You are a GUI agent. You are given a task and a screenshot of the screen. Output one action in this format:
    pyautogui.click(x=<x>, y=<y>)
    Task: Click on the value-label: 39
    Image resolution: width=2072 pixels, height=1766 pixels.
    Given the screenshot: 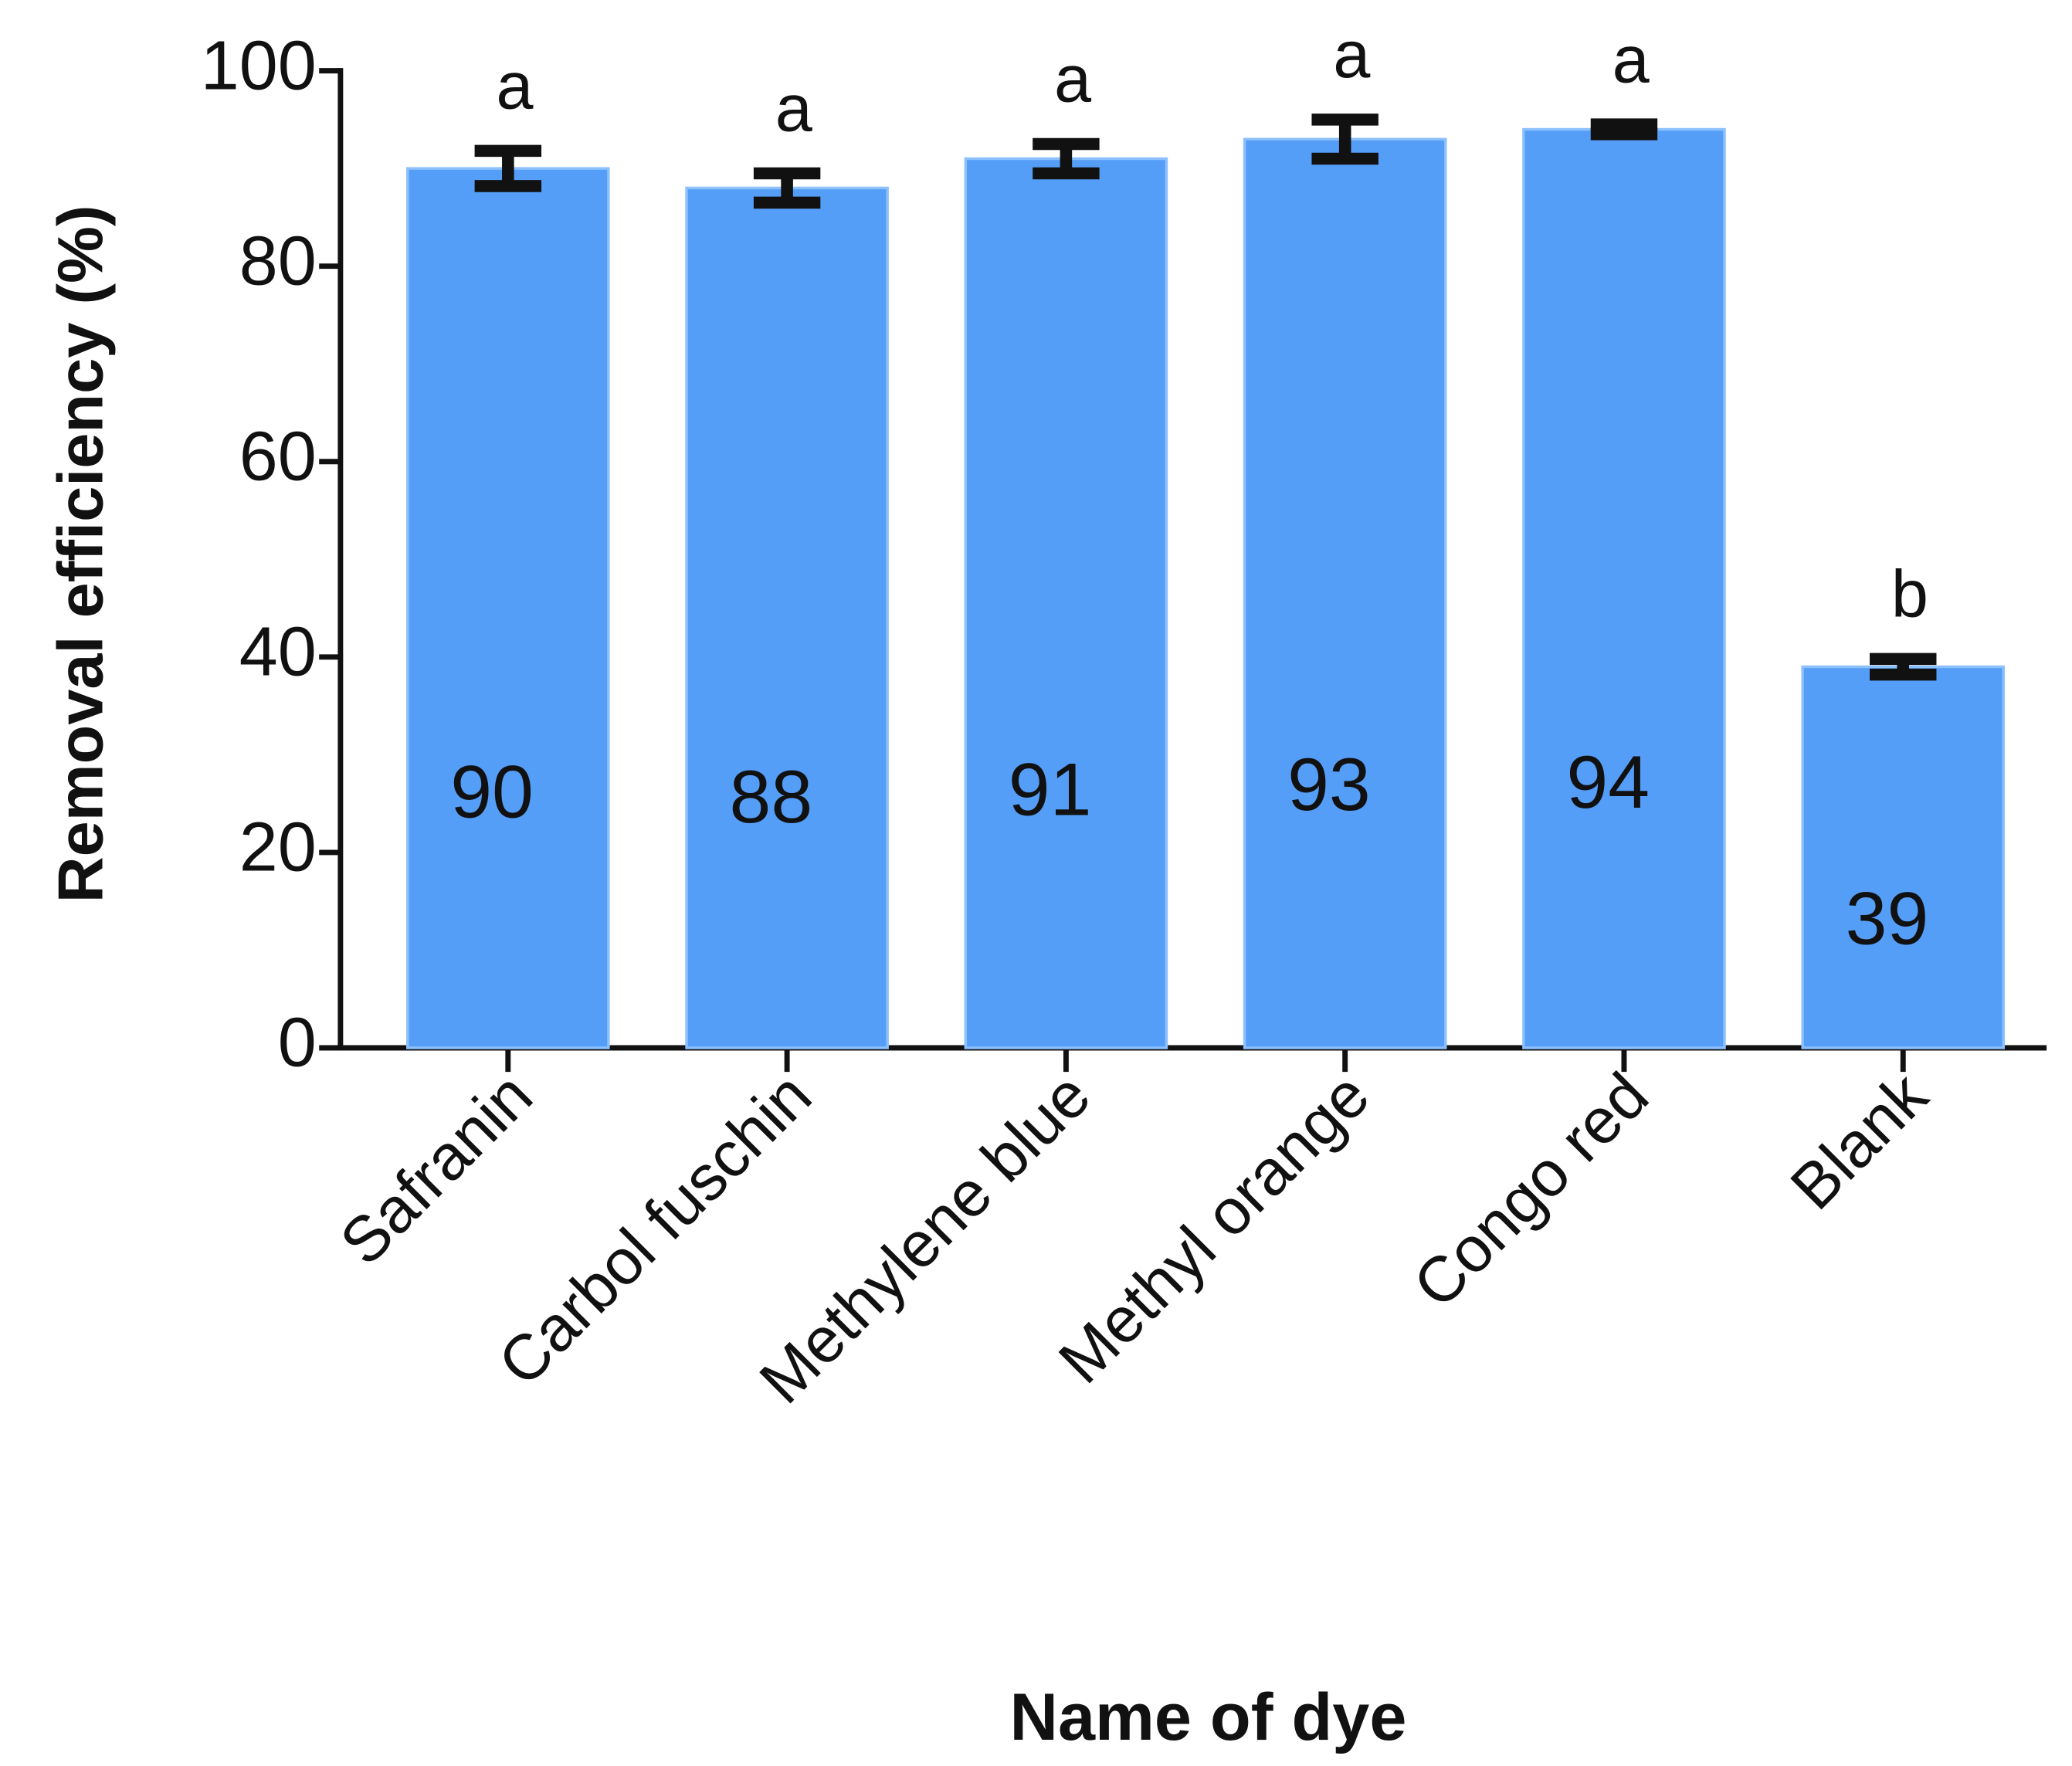 What is the action you would take?
    pyautogui.click(x=1887, y=918)
    